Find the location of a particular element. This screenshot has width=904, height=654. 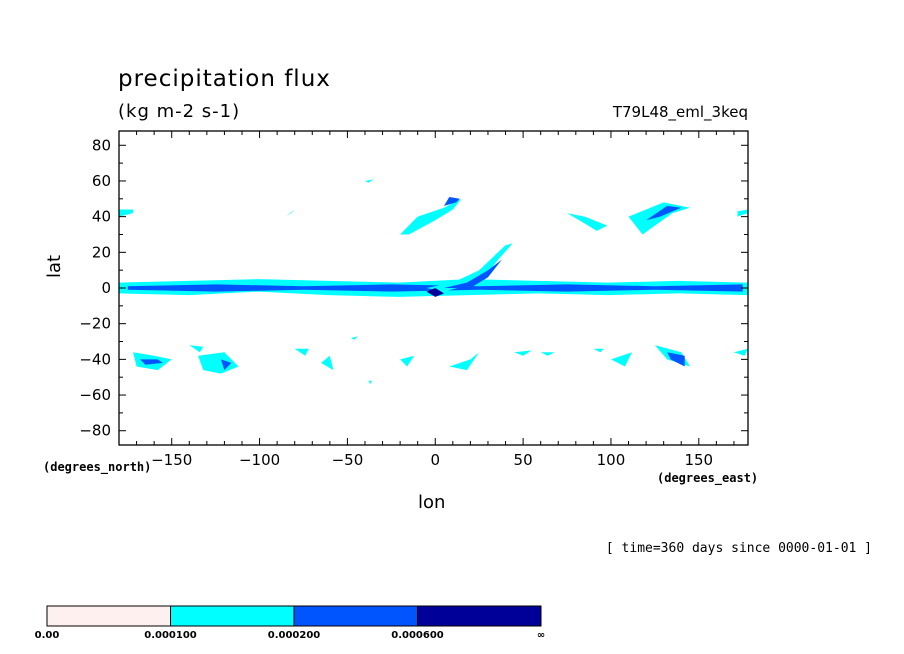

x-tick-label: −150 is located at coordinates (171, 460).